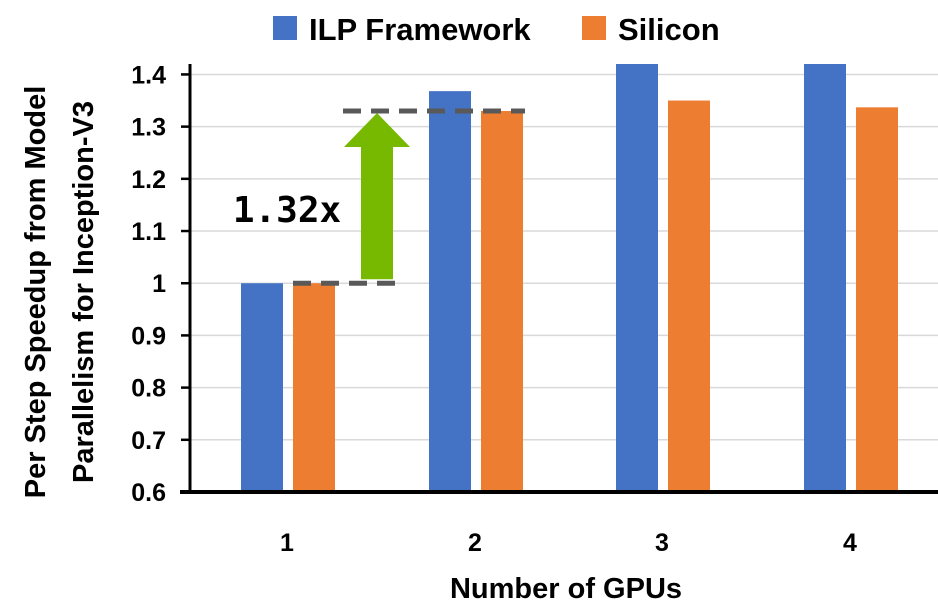 This screenshot has width=938, height=609. What do you see at coordinates (662, 543) in the screenshot?
I see `x-tick-label: 3` at bounding box center [662, 543].